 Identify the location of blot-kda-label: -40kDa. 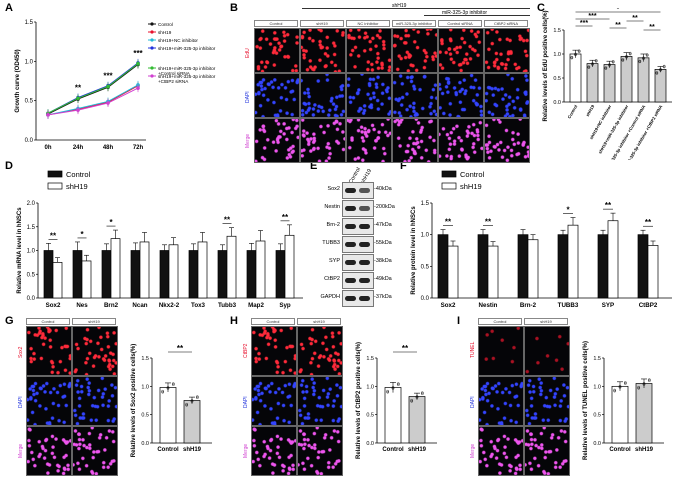
(383, 189).